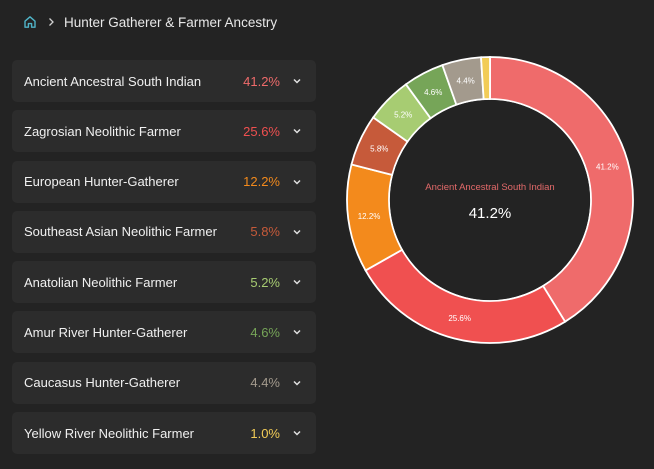 The height and width of the screenshot is (469, 654). I want to click on ancestry-percent: 41.2%, so click(261, 81).